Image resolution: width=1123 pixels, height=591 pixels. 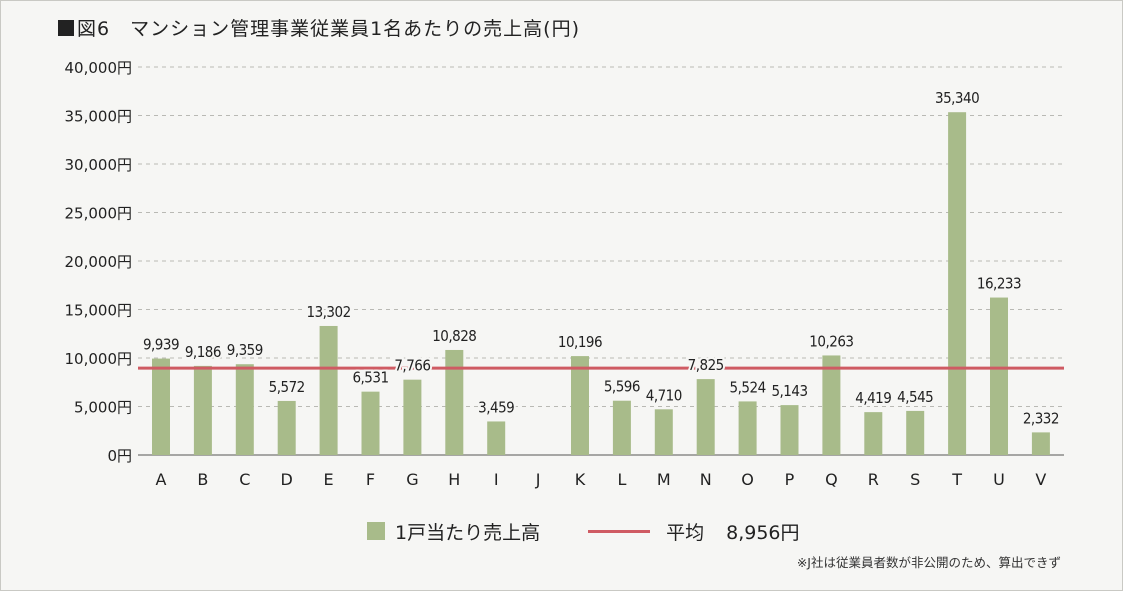 I want to click on value-label: 5,143, so click(x=789, y=391).